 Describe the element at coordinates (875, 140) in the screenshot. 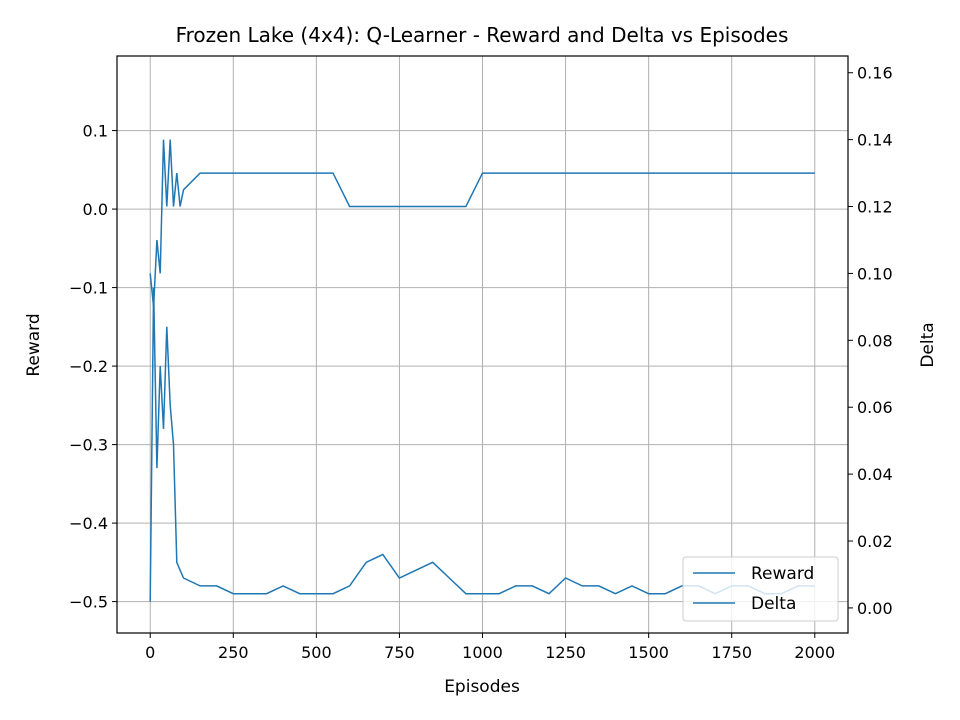

I see `y2-tick-label: 0.14` at that location.